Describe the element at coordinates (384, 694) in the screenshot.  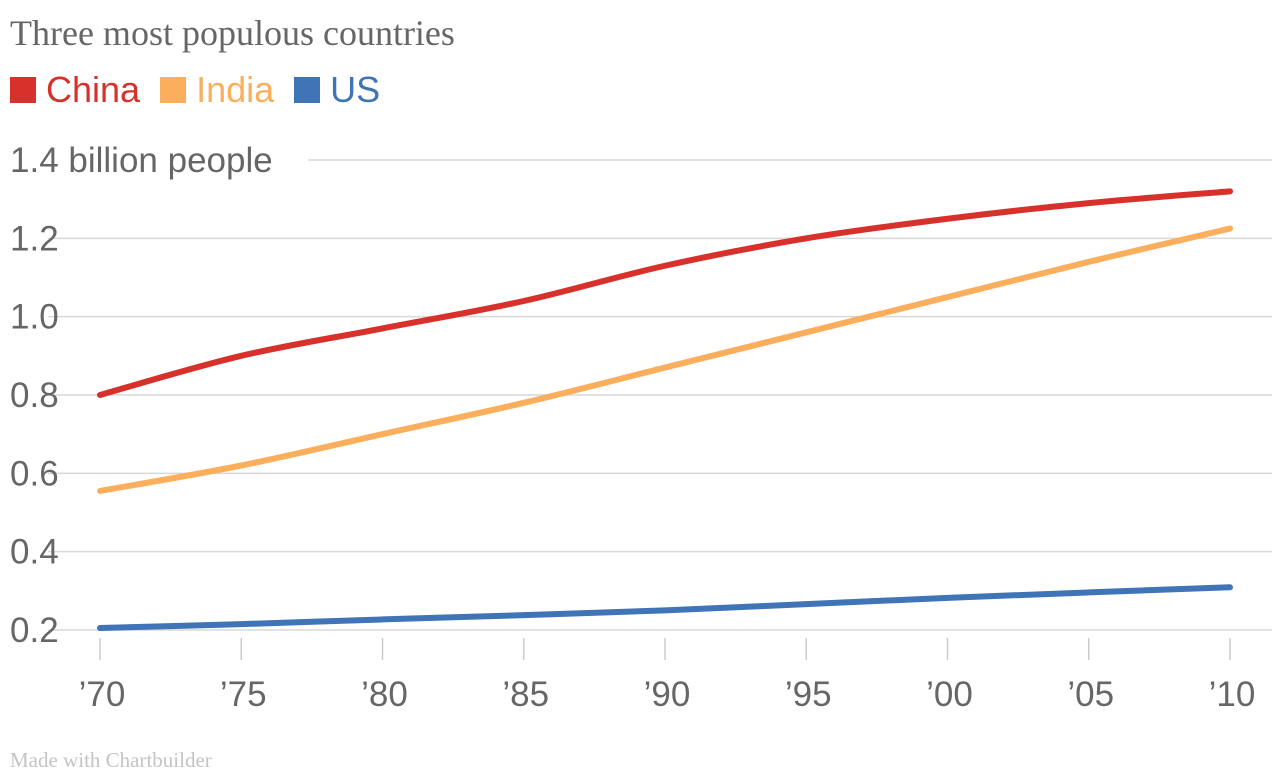
I see `x-tick-label: ’80` at that location.